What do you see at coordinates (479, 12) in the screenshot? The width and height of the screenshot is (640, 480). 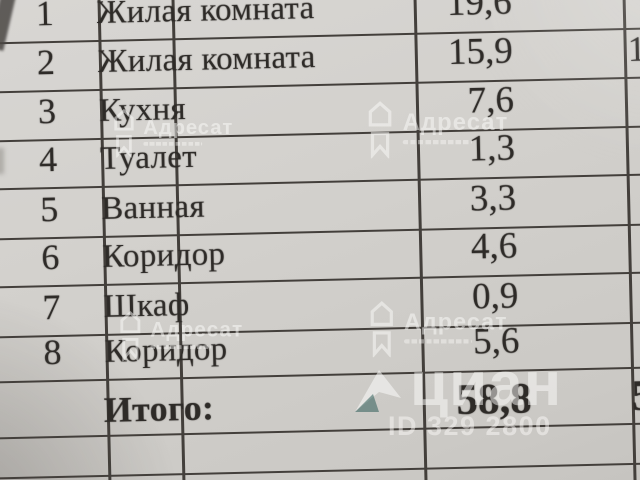 I see `area-value-cell: 19,6` at bounding box center [479, 12].